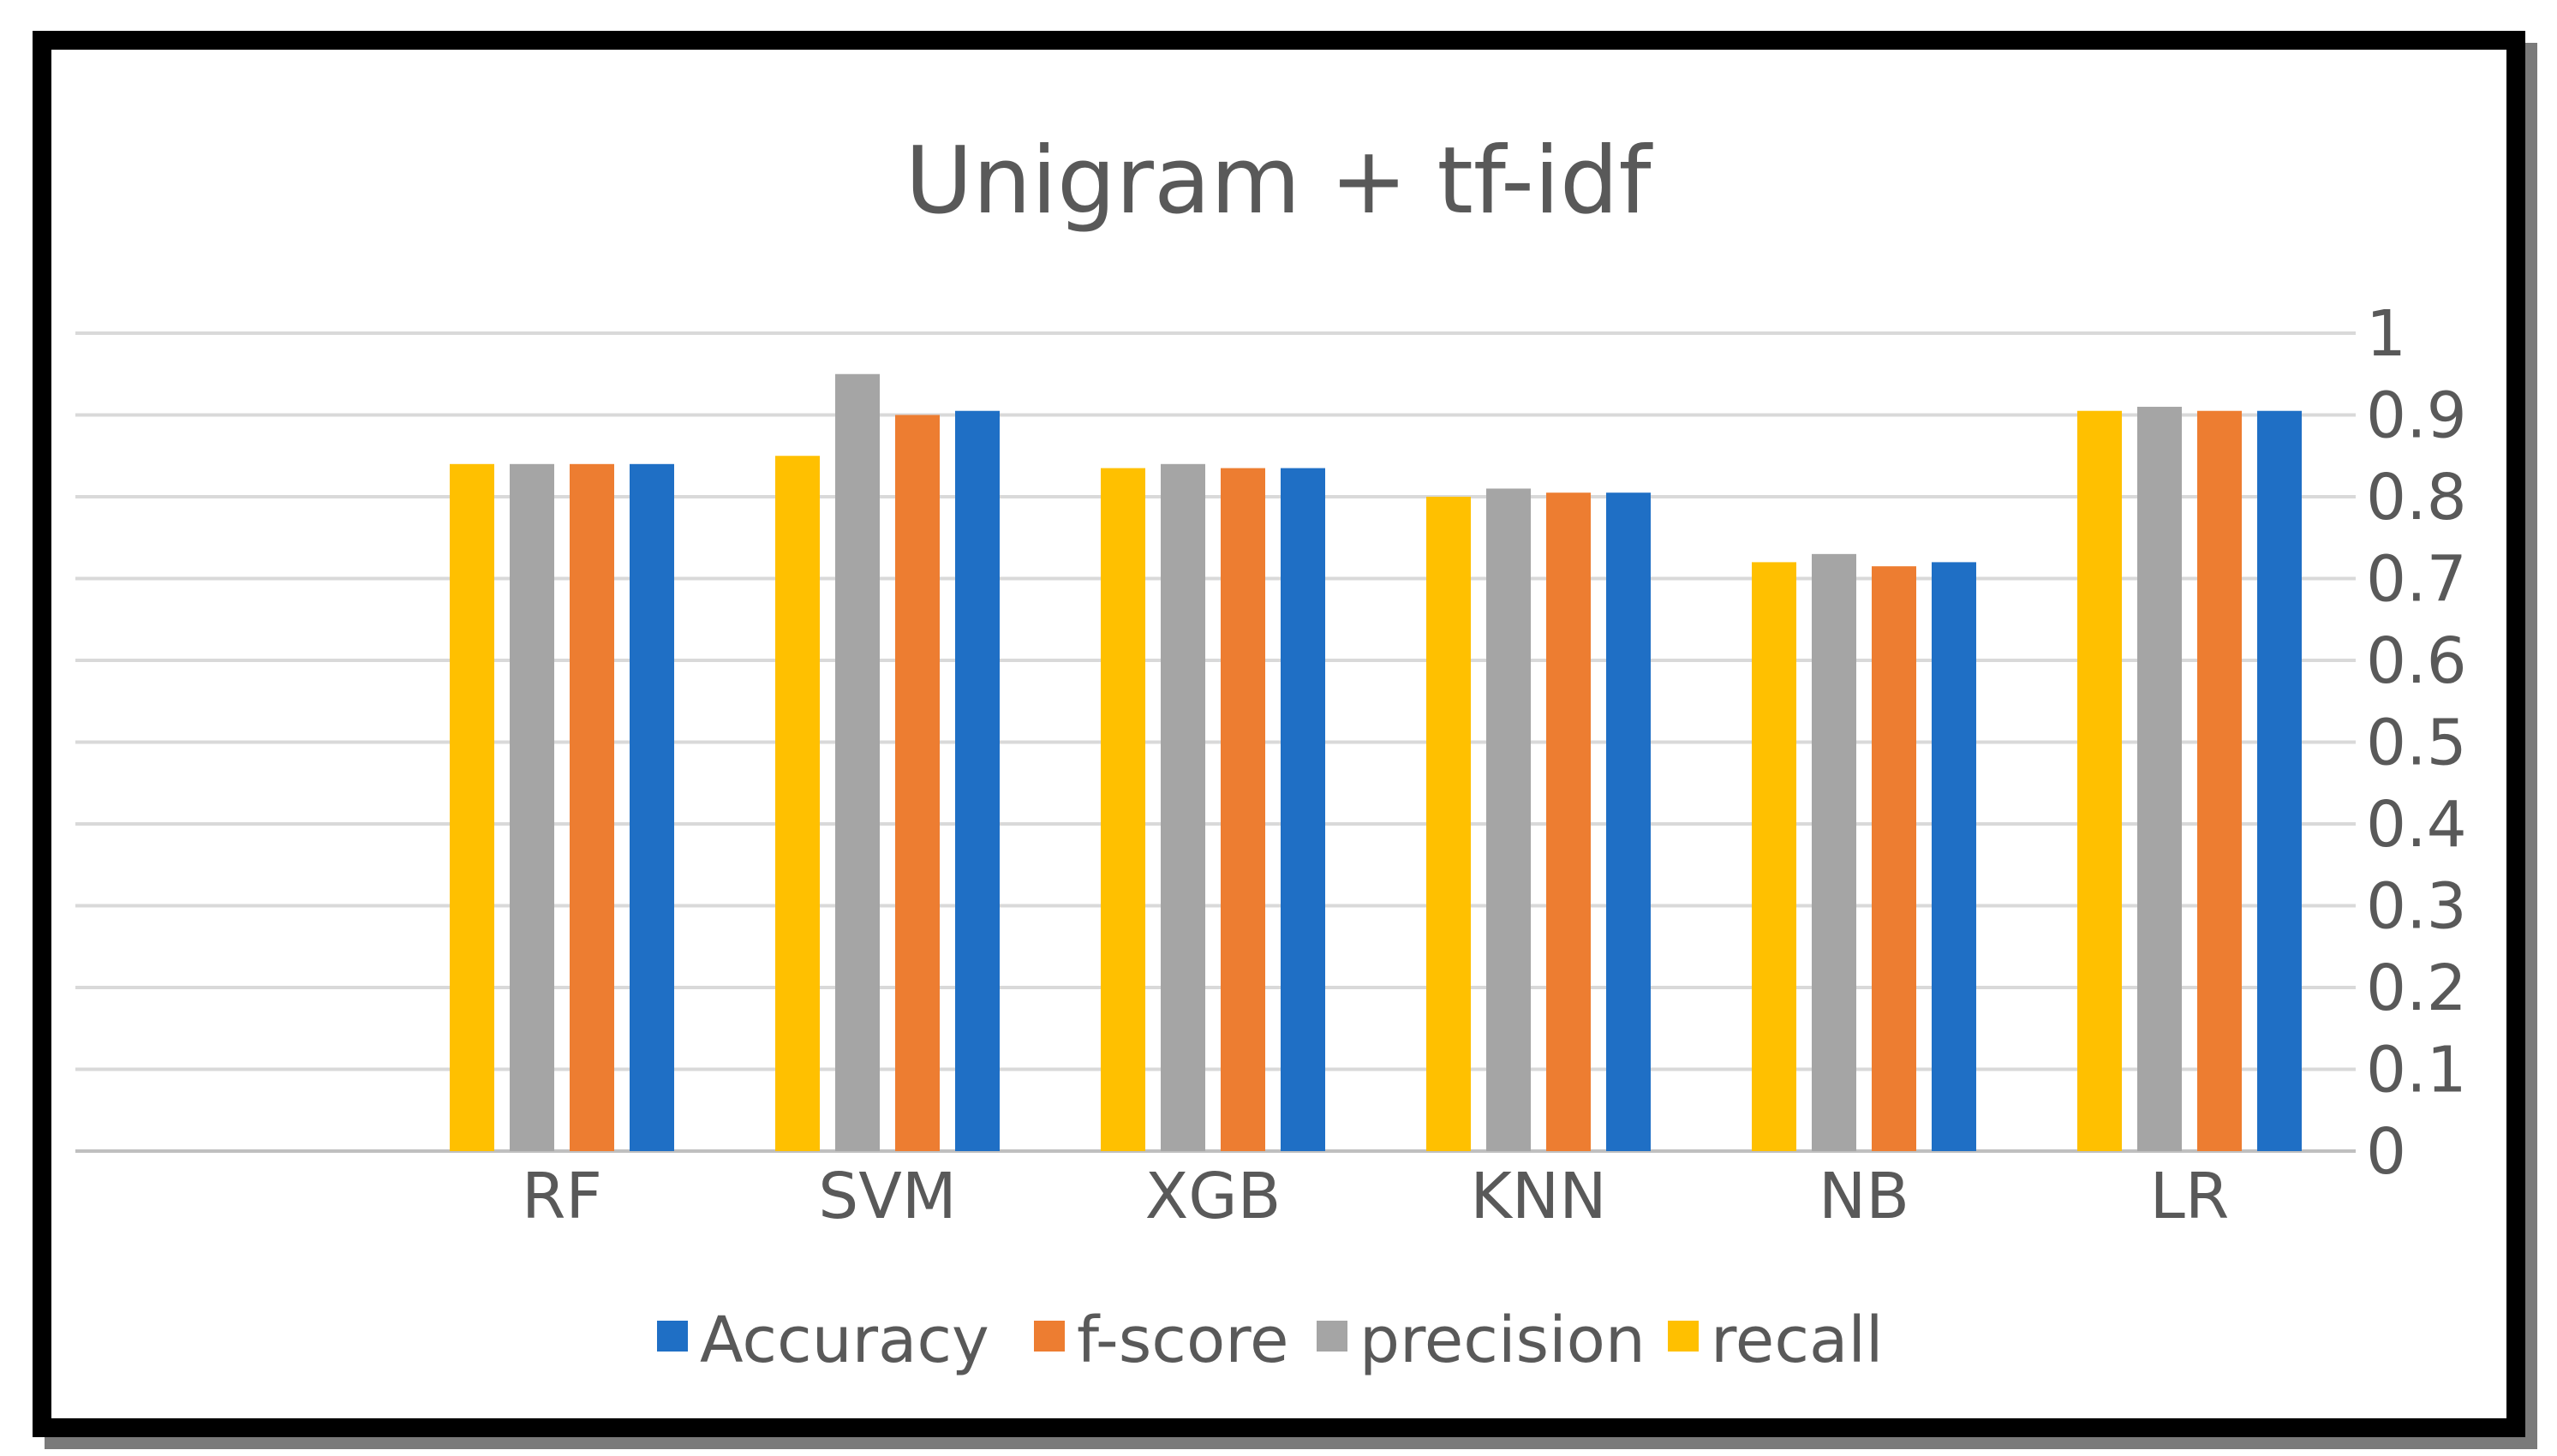 The height and width of the screenshot is (1456, 2557). I want to click on y-tick-label: 0.2, so click(2416, 988).